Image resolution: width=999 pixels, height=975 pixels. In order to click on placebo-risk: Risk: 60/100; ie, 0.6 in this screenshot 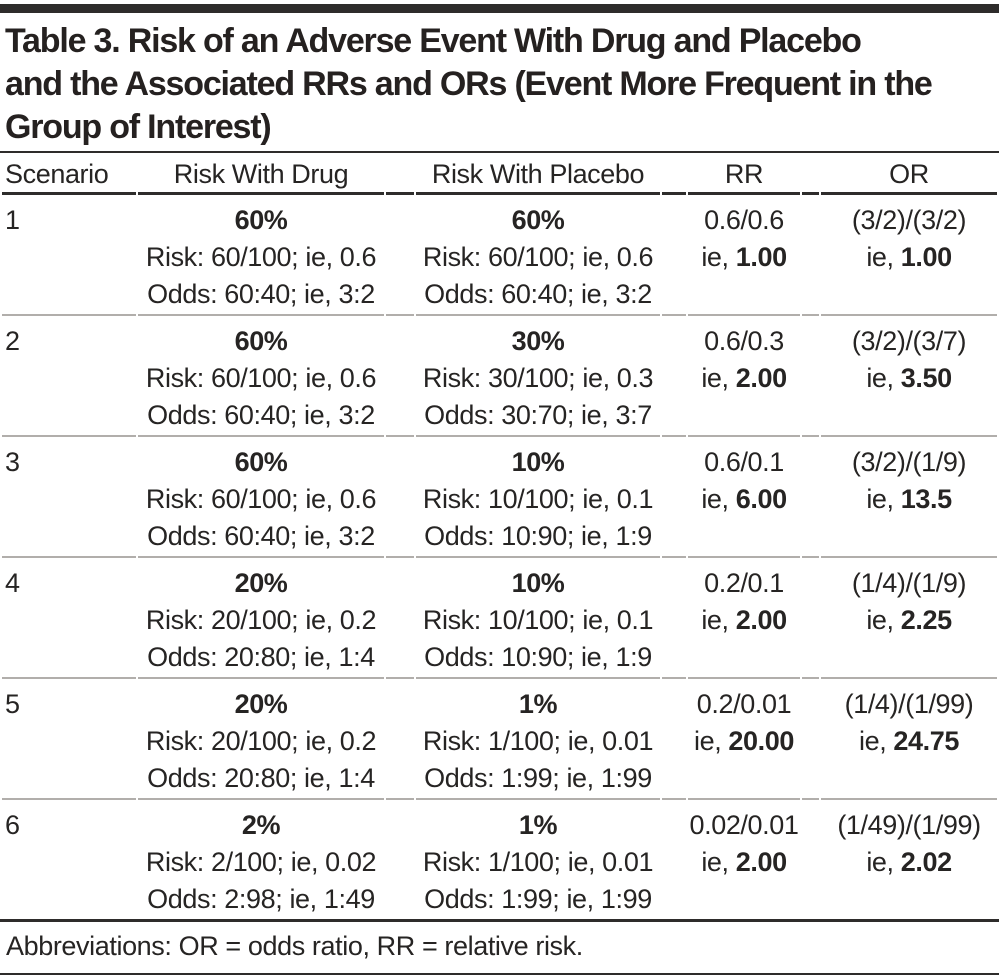, I will do `click(538, 257)`.